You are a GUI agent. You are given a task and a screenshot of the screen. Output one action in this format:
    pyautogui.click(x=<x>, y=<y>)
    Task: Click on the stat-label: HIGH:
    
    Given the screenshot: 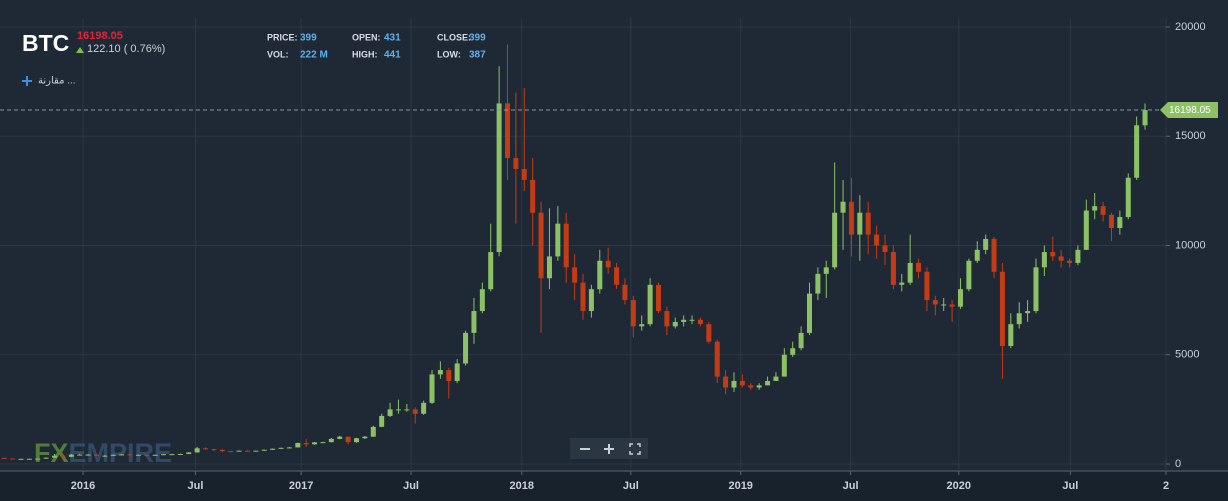 What is the action you would take?
    pyautogui.click(x=365, y=54)
    